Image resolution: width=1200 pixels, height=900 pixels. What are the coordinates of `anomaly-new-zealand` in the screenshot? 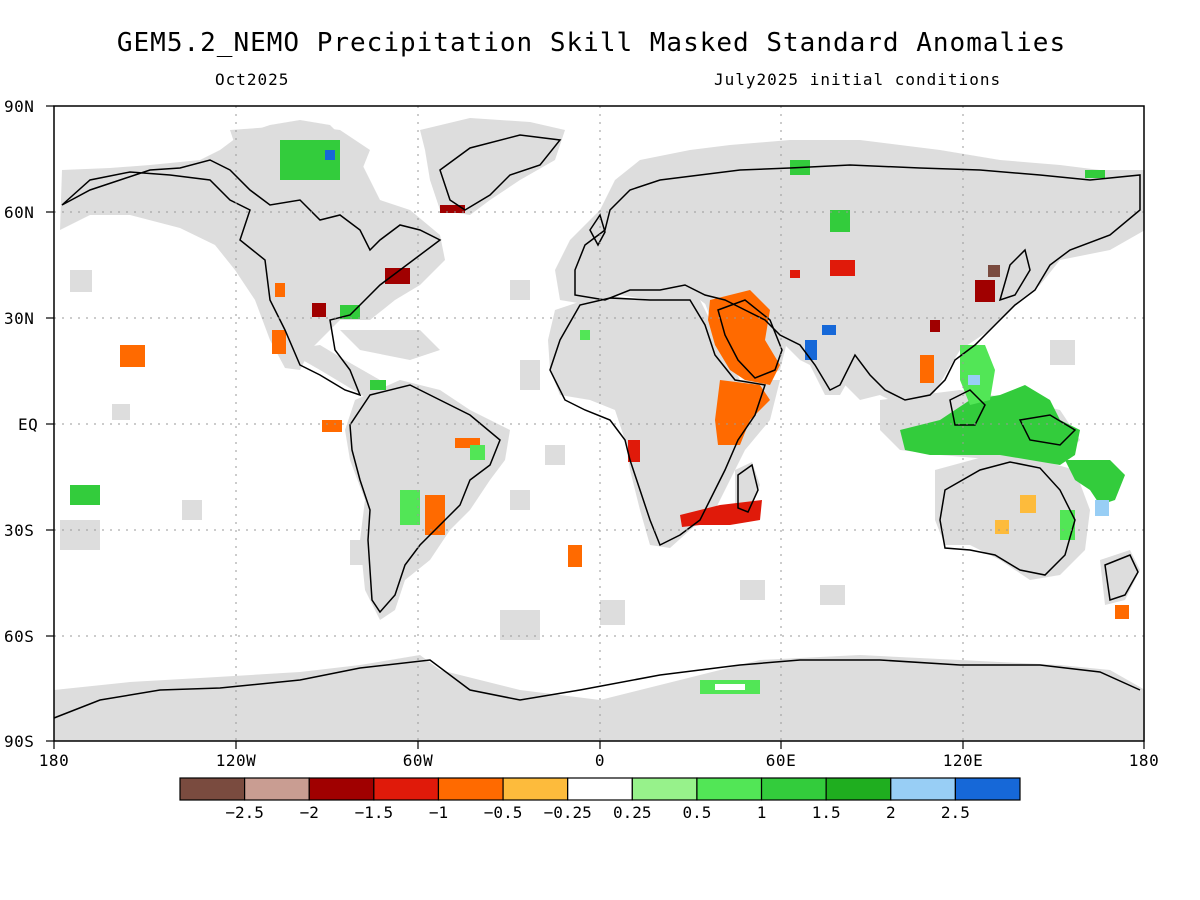 It's located at (1122, 612).